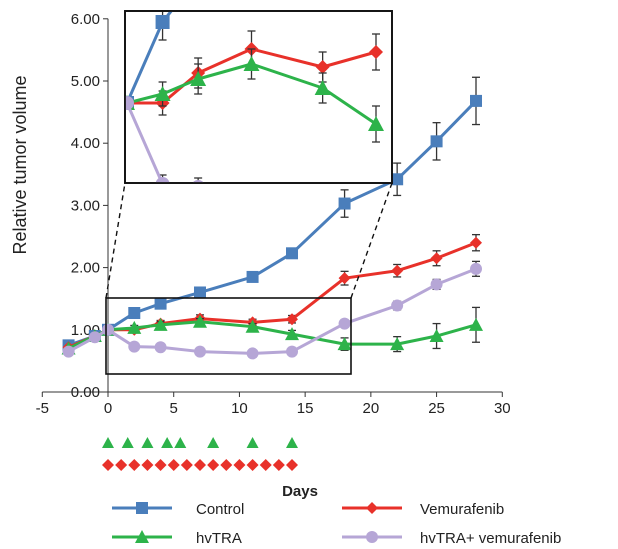 The height and width of the screenshot is (549, 618). I want to click on series-line-control, so click(149, 57).